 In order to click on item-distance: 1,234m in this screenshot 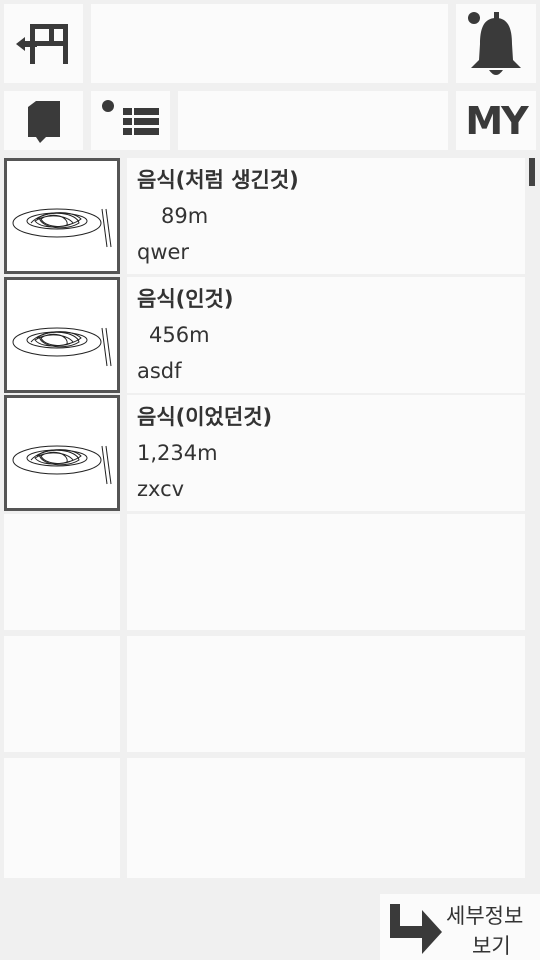, I will do `click(177, 453)`.